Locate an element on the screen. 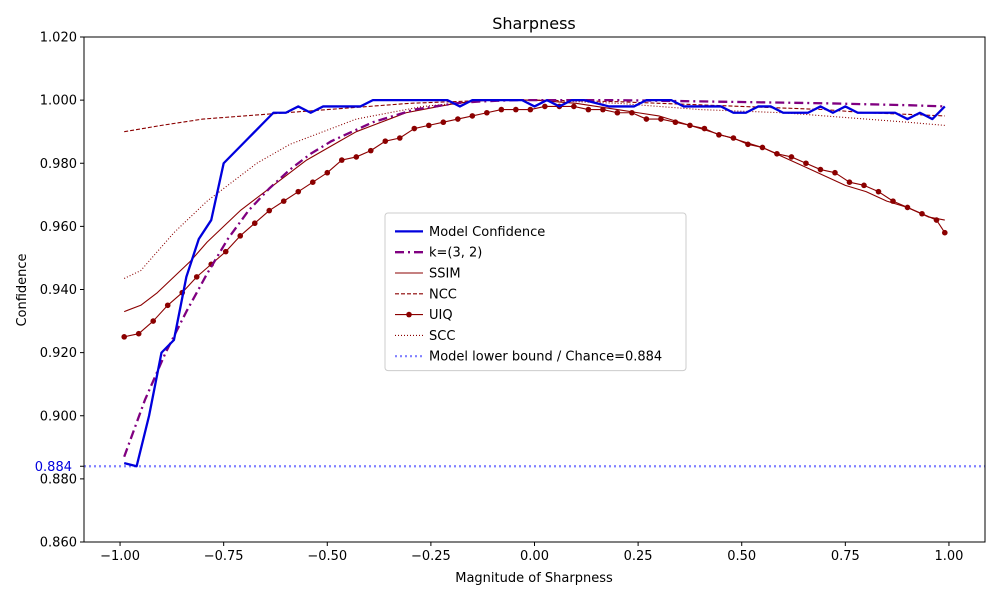  x-tick-label: −1.00 is located at coordinates (120, 556).